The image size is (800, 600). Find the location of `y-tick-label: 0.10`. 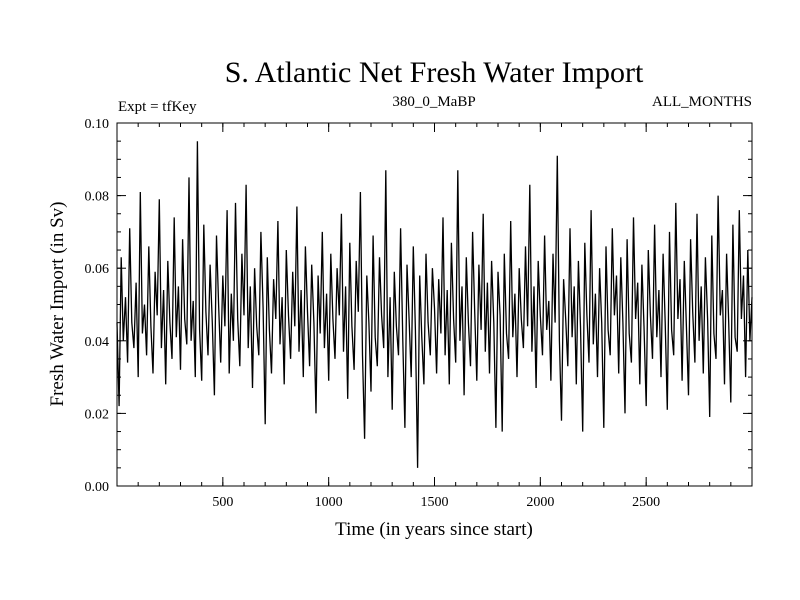

y-tick-label: 0.10 is located at coordinates (97, 124).